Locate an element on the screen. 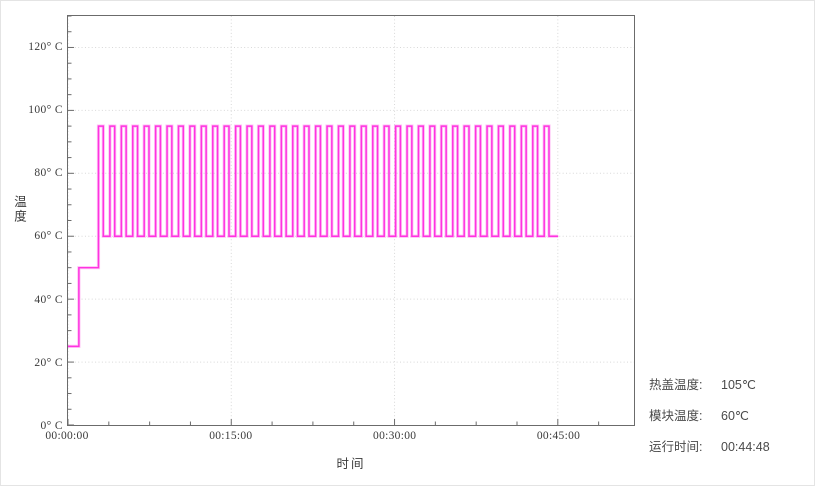 The image size is (815, 486). y-axis-tick-label: 100° C is located at coordinates (45, 109).